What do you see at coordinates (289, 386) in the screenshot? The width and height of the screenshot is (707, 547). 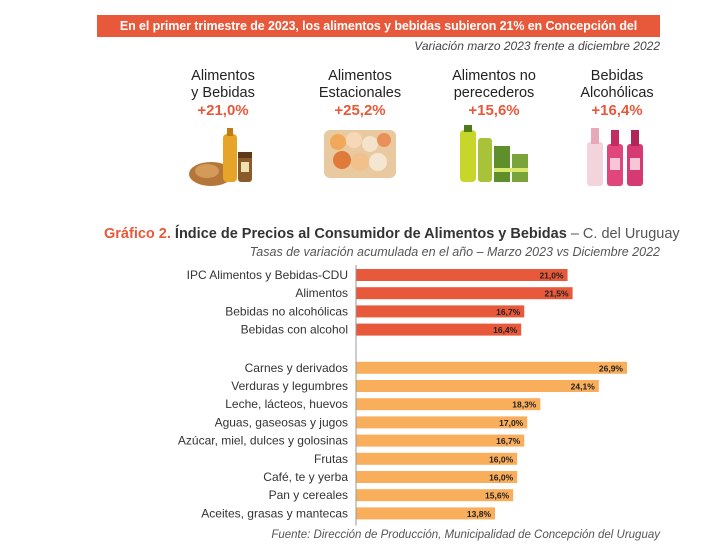 I see `category-label: Verduras y legumbres` at bounding box center [289, 386].